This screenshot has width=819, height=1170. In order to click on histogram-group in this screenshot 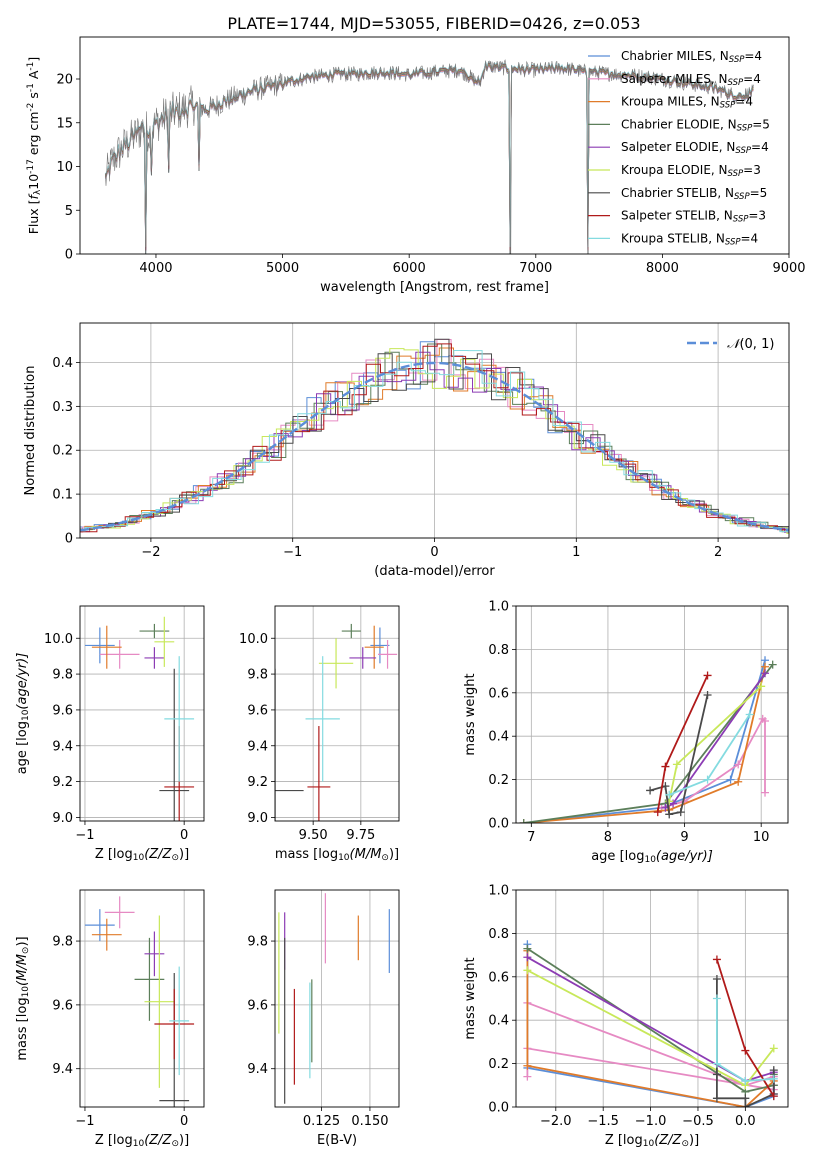, I will do `click(434, 436)`.